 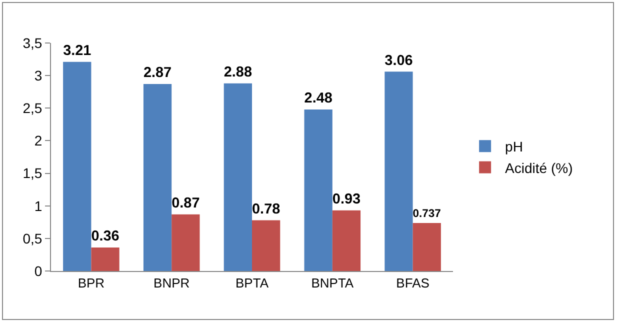 What do you see at coordinates (77, 51) in the screenshot?
I see `data-label: 3.21` at bounding box center [77, 51].